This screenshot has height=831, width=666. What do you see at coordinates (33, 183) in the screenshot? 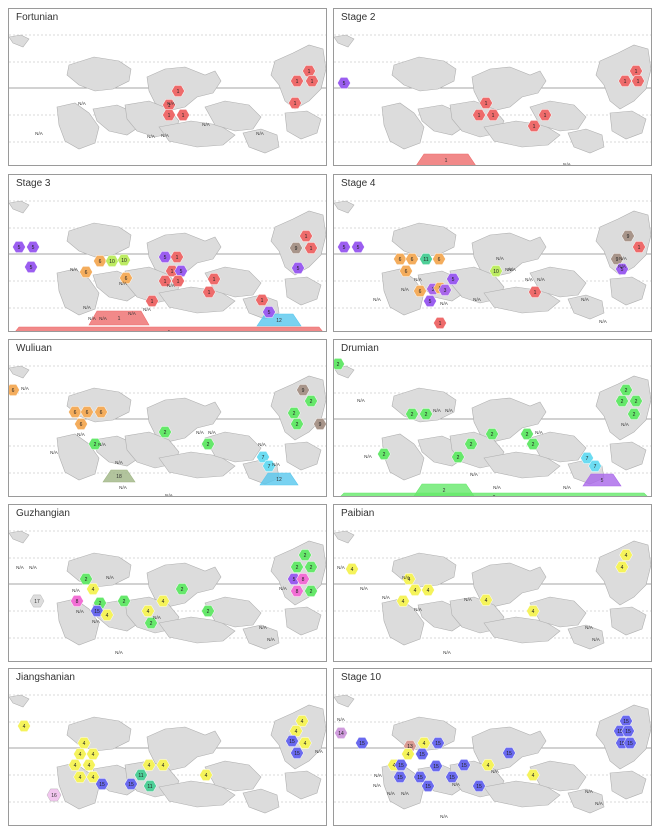
I see `panel-title: Stage 3` at bounding box center [33, 183].